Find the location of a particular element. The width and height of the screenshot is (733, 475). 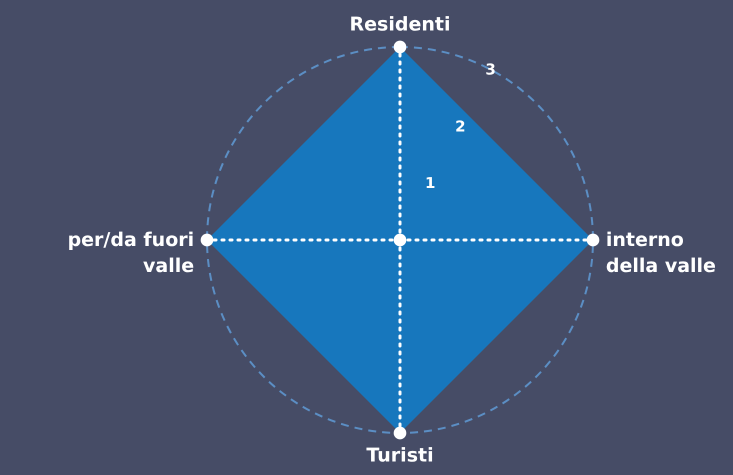

spoke-label: Residenti is located at coordinates (400, 24).